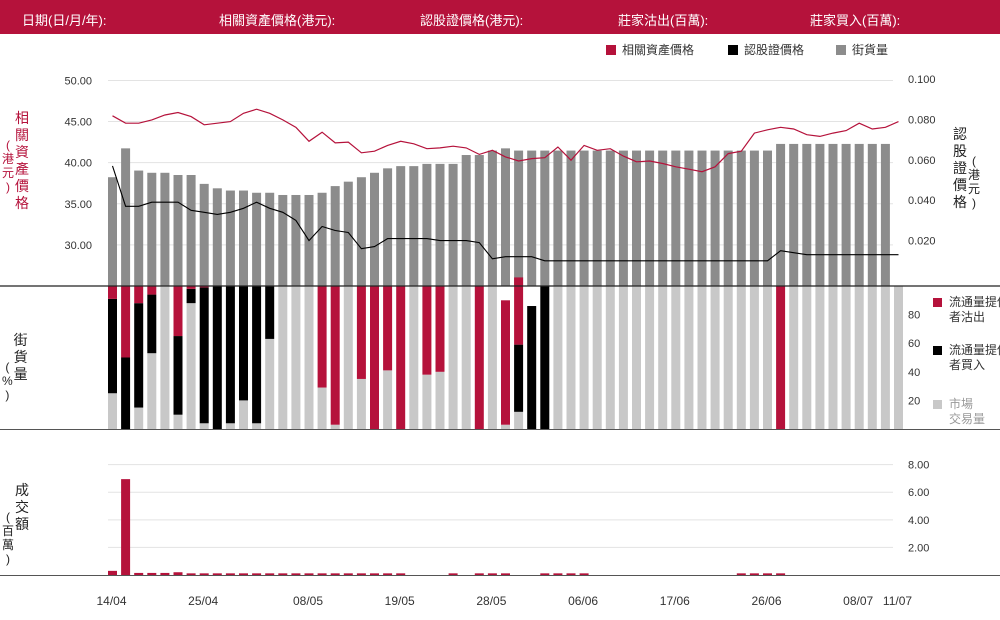 The image size is (1000, 620). What do you see at coordinates (78, 81) in the screenshot?
I see `left-tick-label: 50.00` at bounding box center [78, 81].